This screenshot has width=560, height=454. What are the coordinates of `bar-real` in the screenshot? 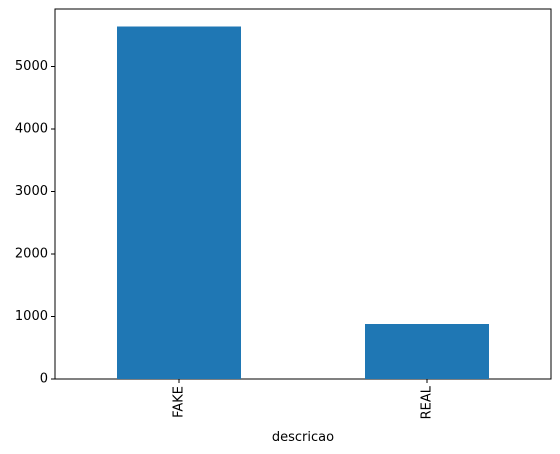 It's located at (427, 351).